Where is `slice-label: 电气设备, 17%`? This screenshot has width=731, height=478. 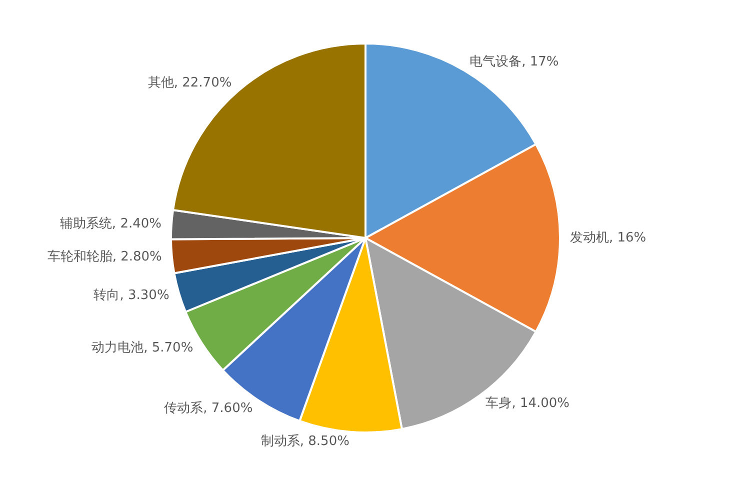
slice-label: 电气设备, 17% is located at coordinates (514, 62).